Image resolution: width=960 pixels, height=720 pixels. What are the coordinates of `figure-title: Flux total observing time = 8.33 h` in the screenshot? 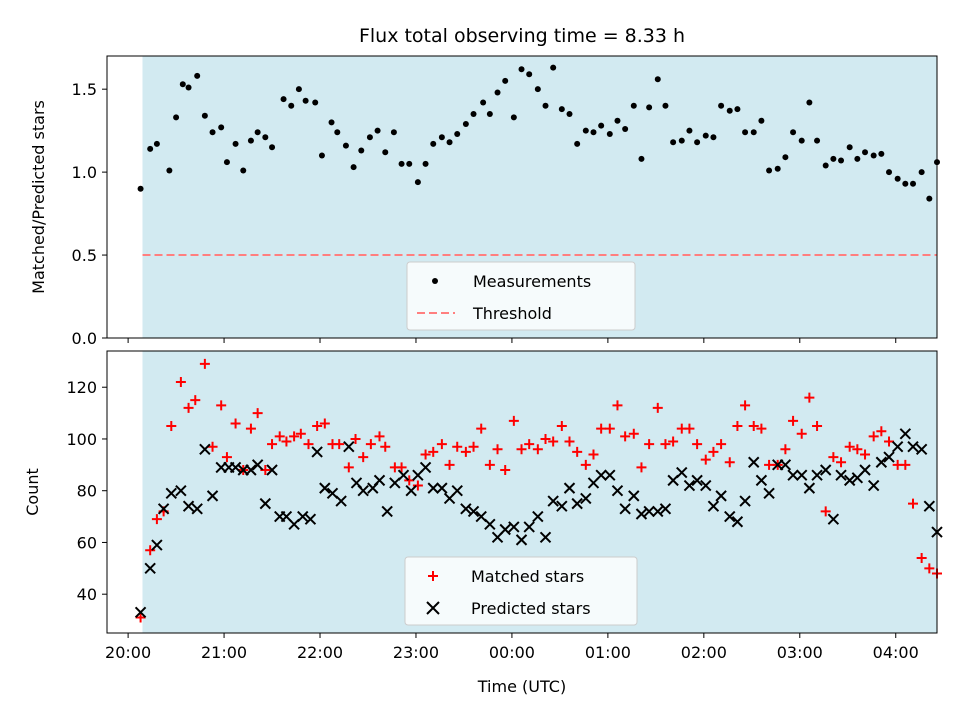 It's located at (522, 36).